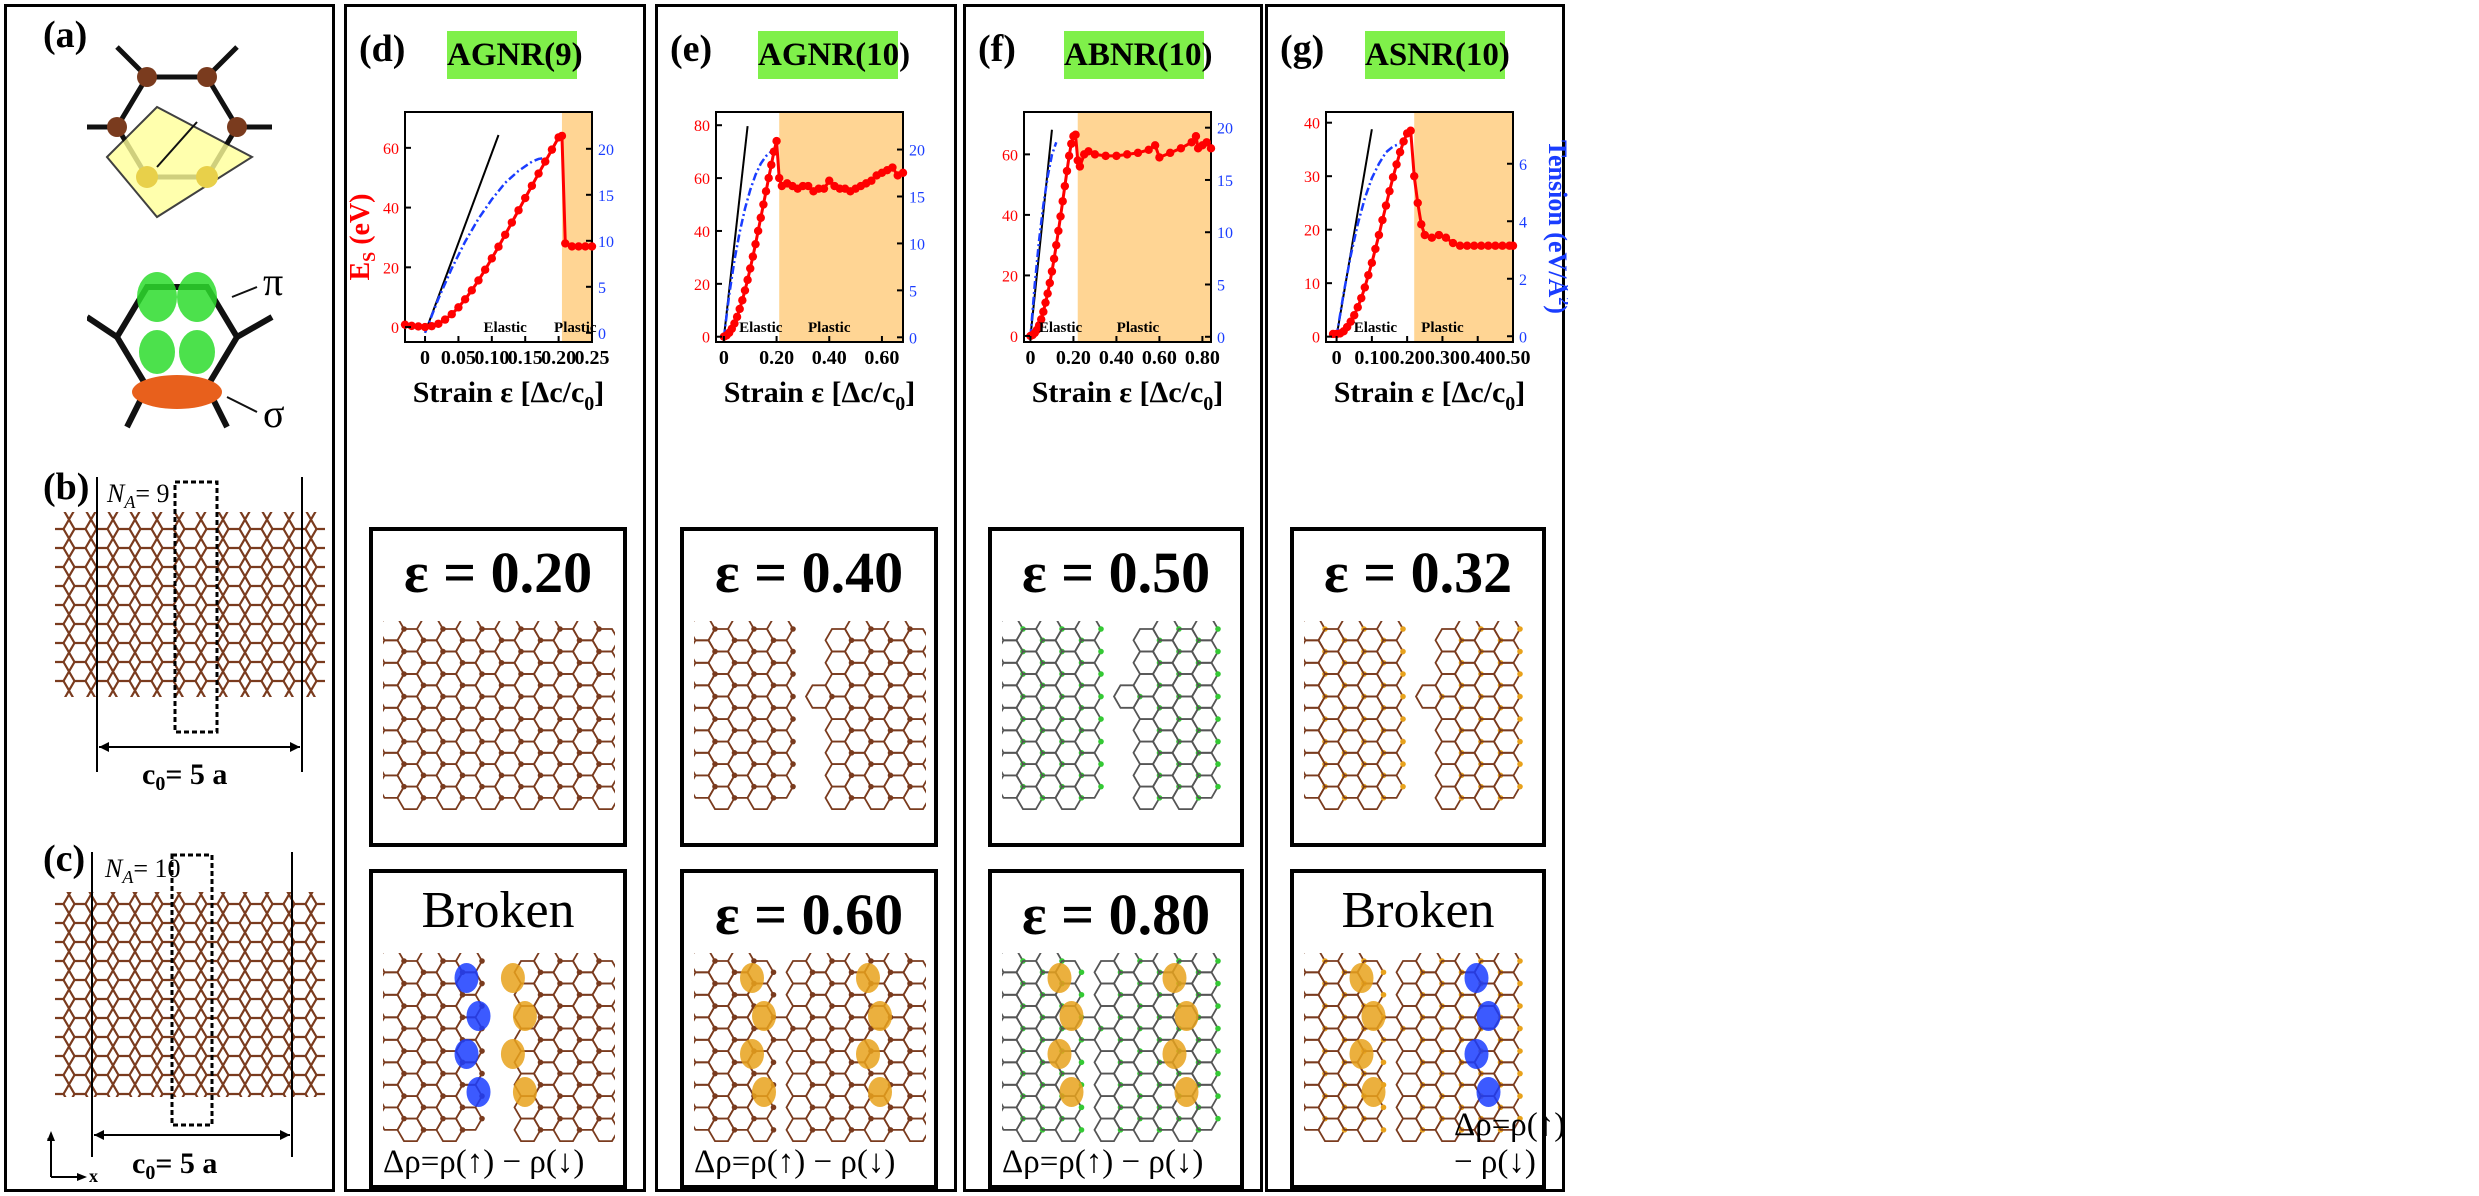  What do you see at coordinates (702, 179) in the screenshot?
I see `y-tick-label: 60` at bounding box center [702, 179].